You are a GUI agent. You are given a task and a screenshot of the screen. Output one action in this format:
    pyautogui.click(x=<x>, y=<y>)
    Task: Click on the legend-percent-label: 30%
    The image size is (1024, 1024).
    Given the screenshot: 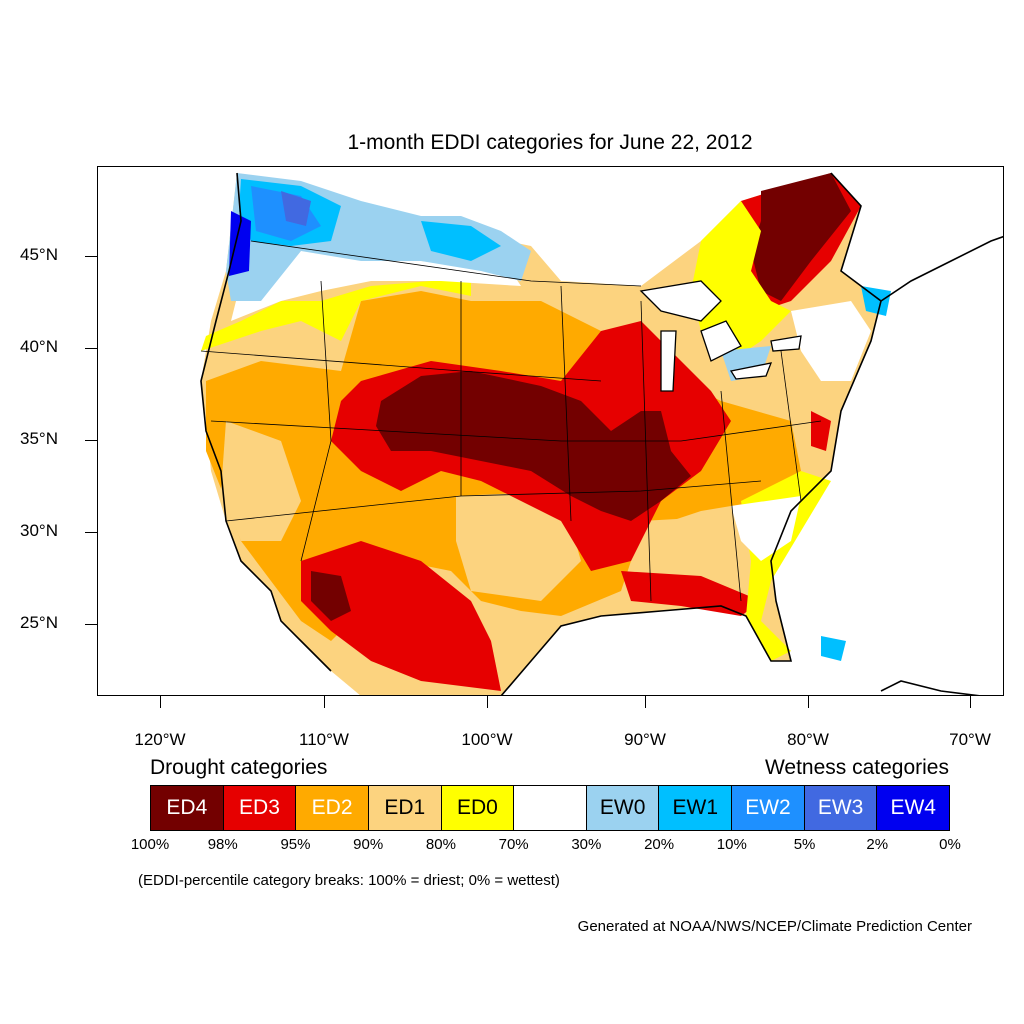 What is the action you would take?
    pyautogui.click(x=586, y=844)
    